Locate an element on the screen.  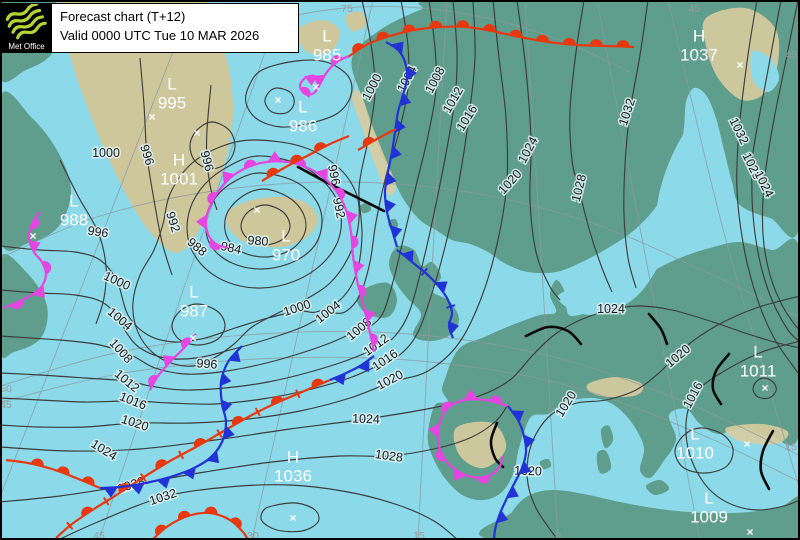
pressure-centre-value: 1001 is located at coordinates (179, 179).